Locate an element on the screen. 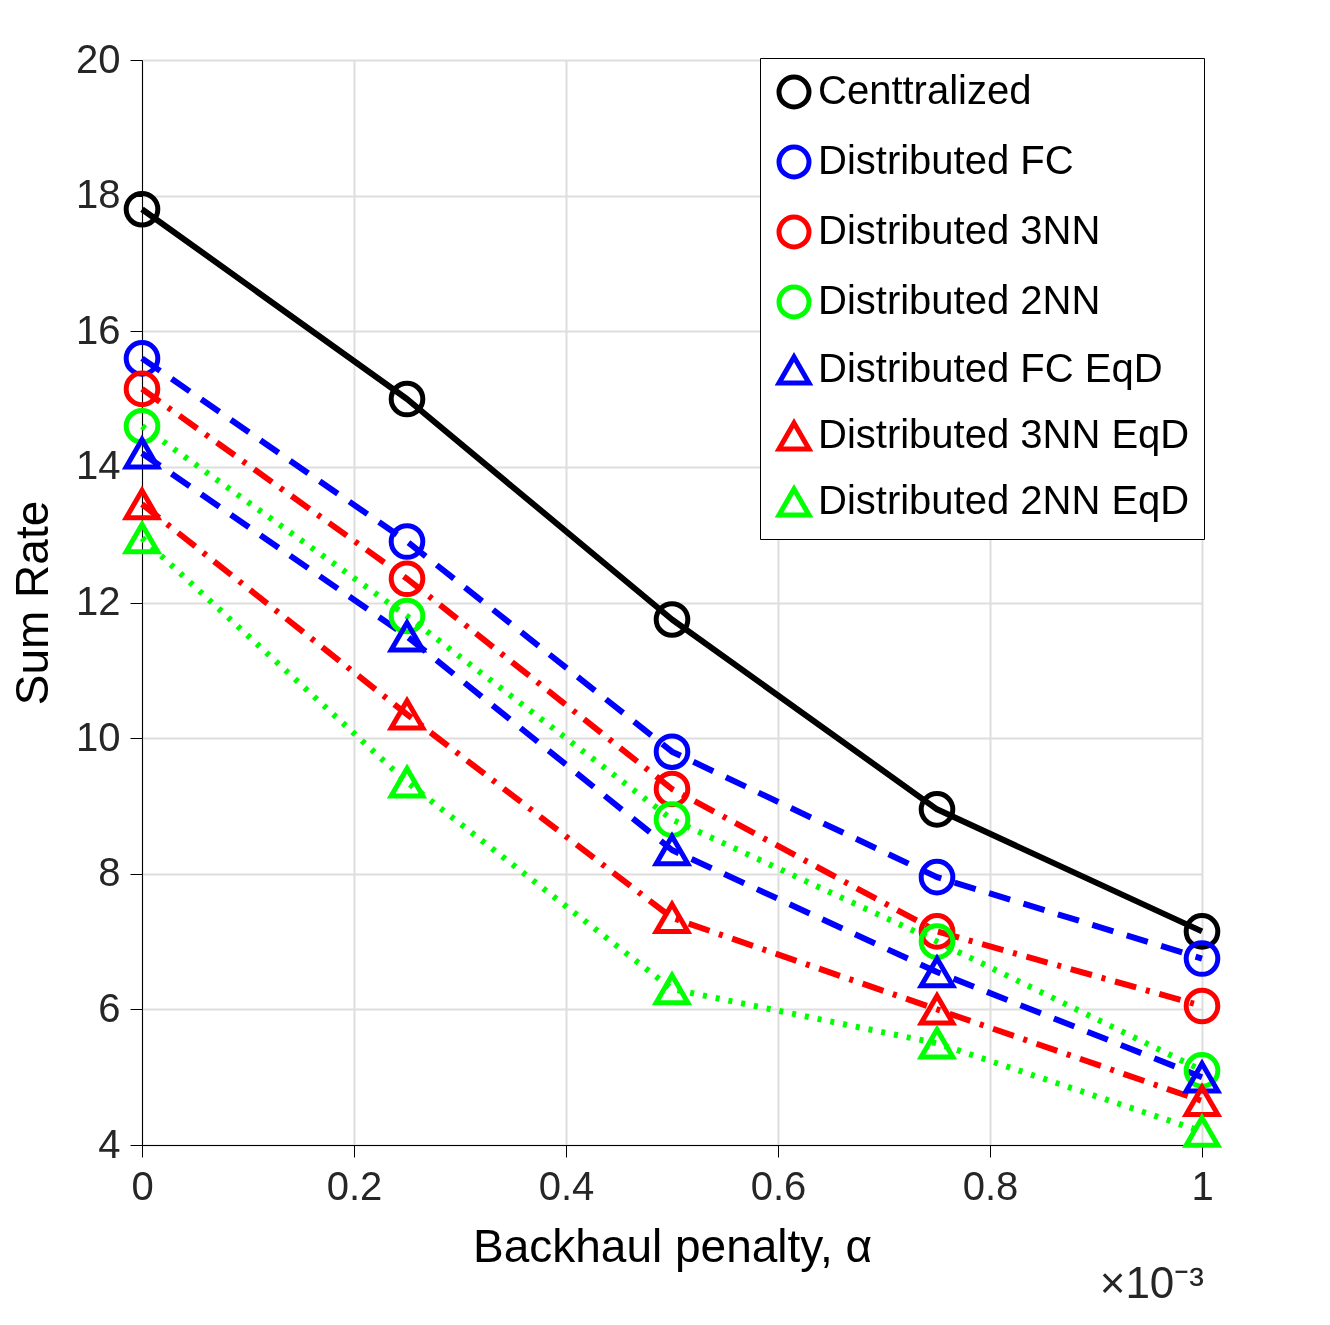 The width and height of the screenshot is (1330, 1325). legend-label: Distributed FC EqD is located at coordinates (990, 368).